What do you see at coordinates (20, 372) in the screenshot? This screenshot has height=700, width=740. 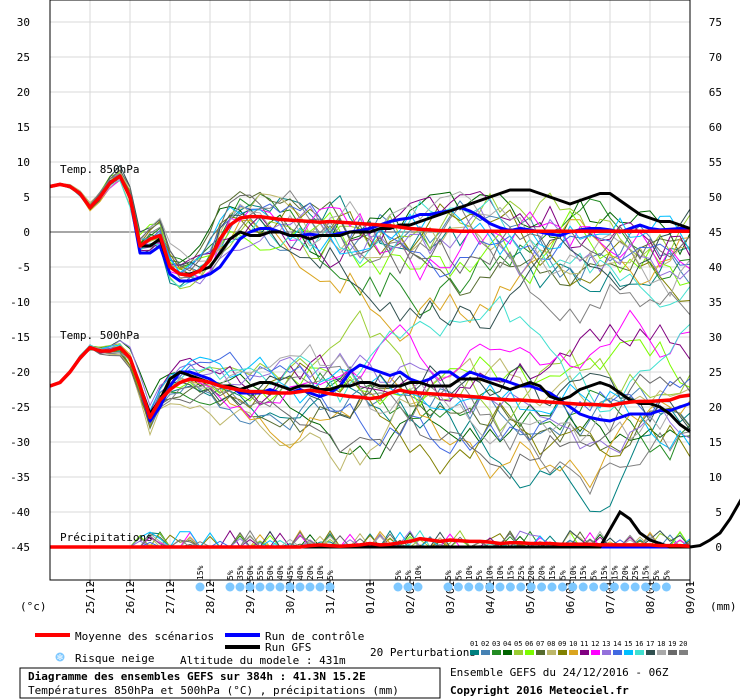 I see `left-tick-label: -20` at bounding box center [20, 372].